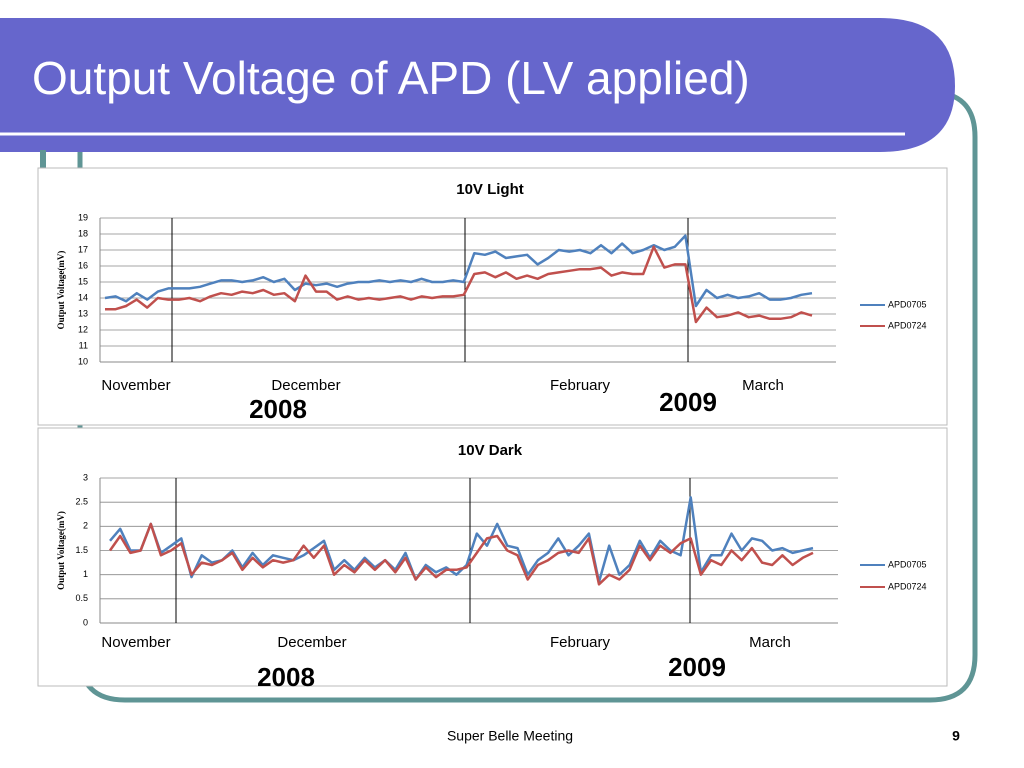  Describe the element at coordinates (83, 233) in the screenshot. I see `y-tick-label: 18` at that location.